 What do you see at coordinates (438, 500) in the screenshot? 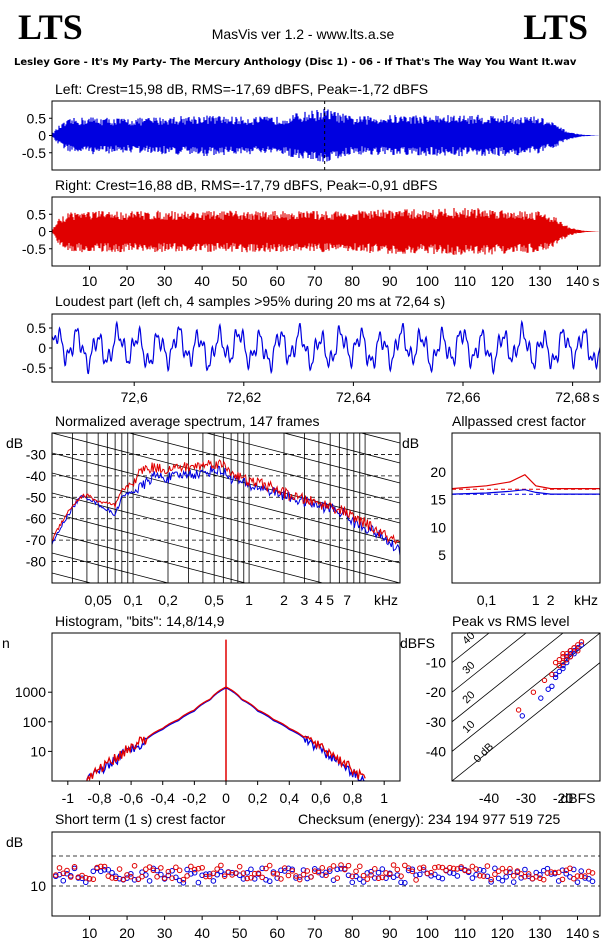
I see `allpassed-ytick-label: 15` at bounding box center [438, 500].